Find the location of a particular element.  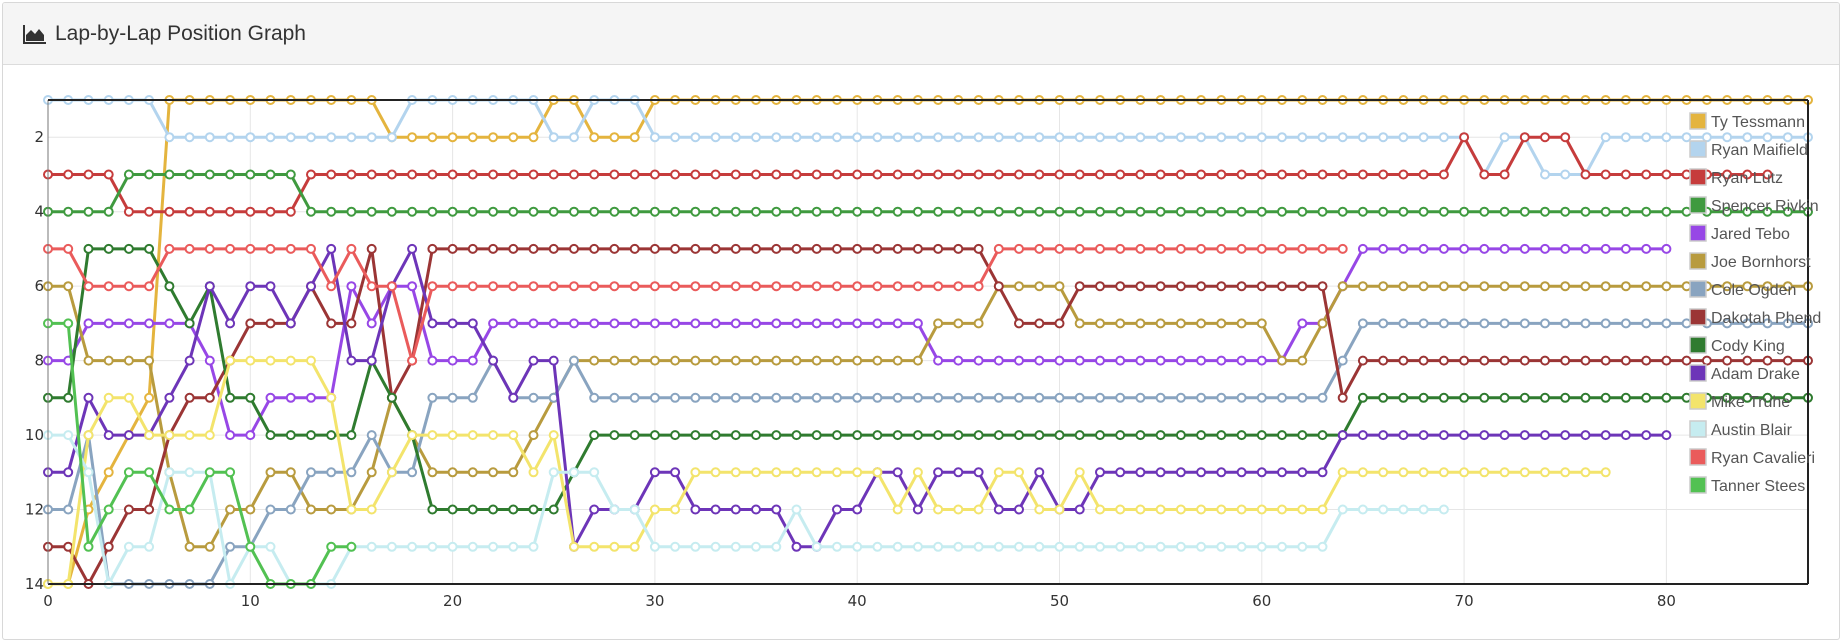

x-tick-label: 40 is located at coordinates (857, 601).